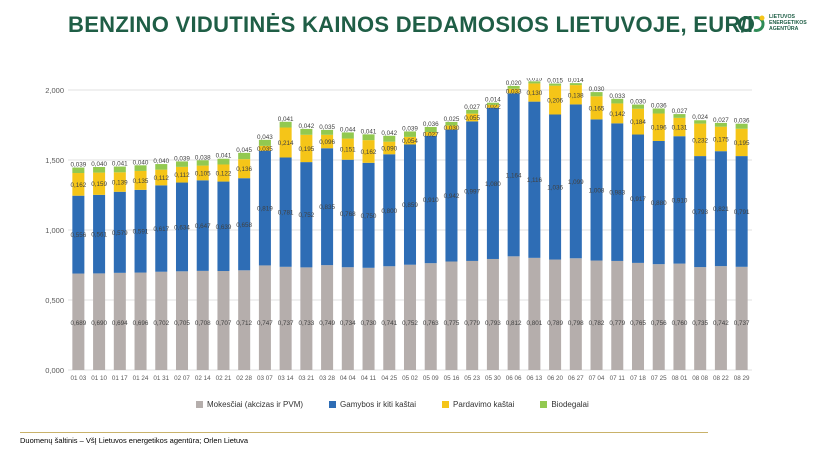 This screenshot has width=820, height=461. What do you see at coordinates (514, 378) in the screenshot?
I see `x-tick-label: 06 06` at bounding box center [514, 378].